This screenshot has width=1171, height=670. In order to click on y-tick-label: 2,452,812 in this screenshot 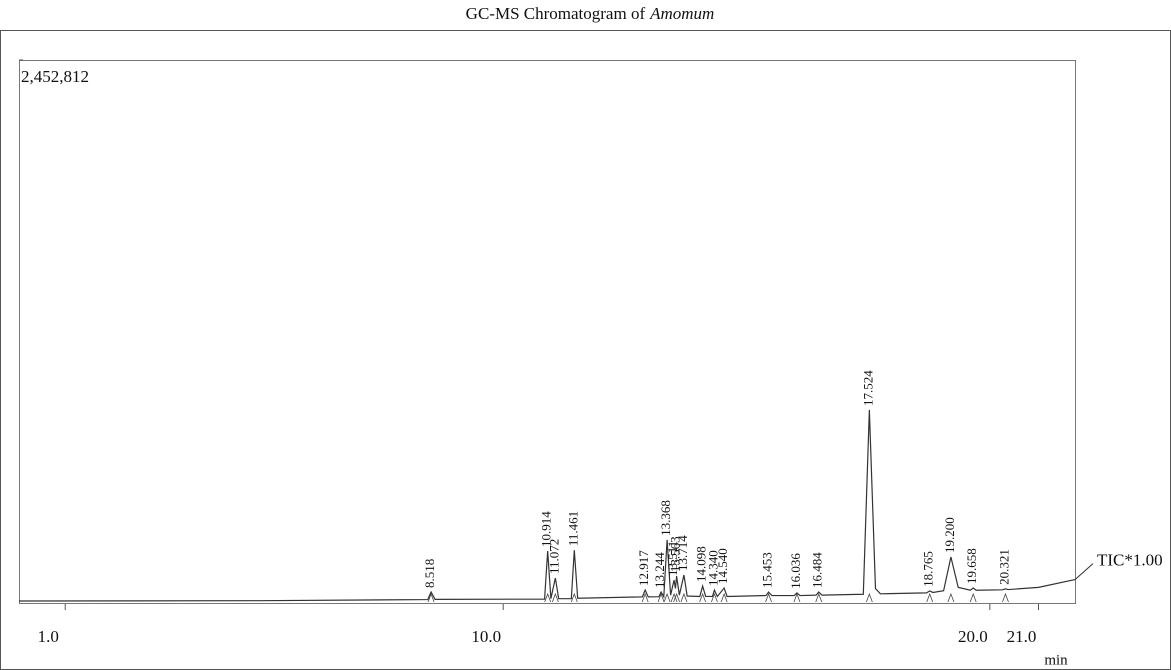, I will do `click(55, 76)`.